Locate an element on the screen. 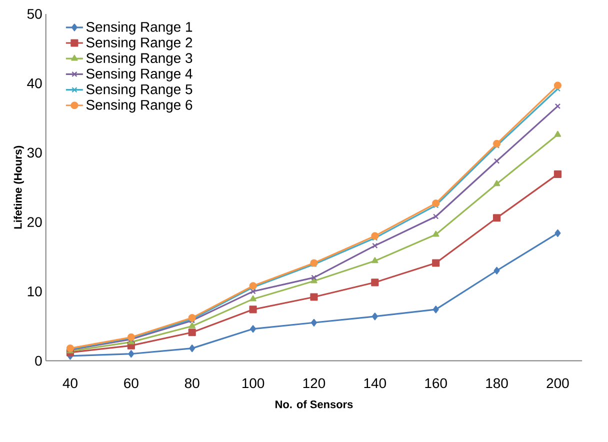 This screenshot has width=608, height=442. legend-label: Sensing Range 6 is located at coordinates (139, 106).